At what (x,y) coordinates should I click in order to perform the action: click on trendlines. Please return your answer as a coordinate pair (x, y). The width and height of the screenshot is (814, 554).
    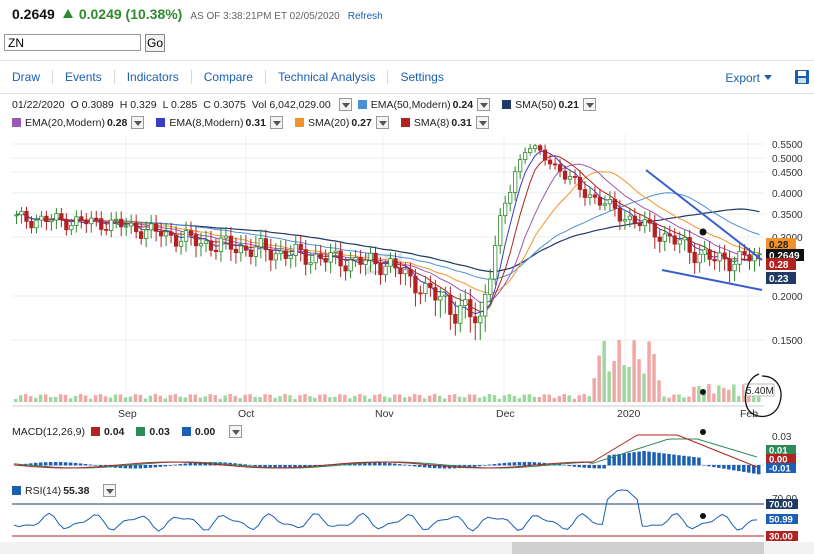
    Looking at the image, I should click on (704, 282).